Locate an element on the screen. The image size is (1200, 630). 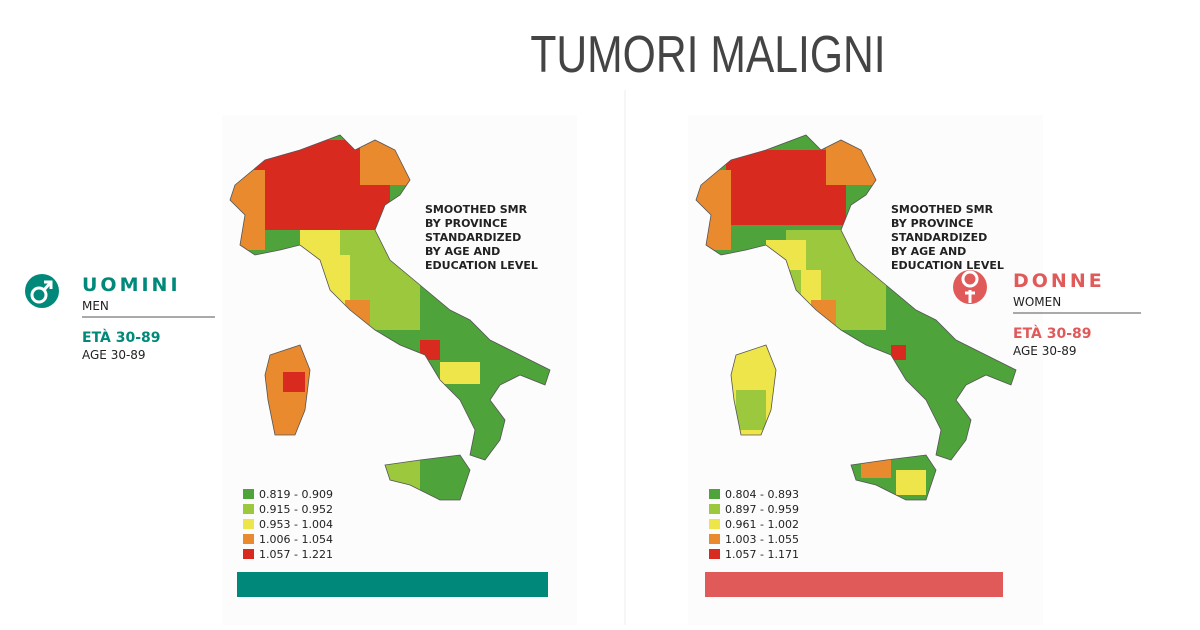
group-label-en: WOMEN is located at coordinates (1037, 302).